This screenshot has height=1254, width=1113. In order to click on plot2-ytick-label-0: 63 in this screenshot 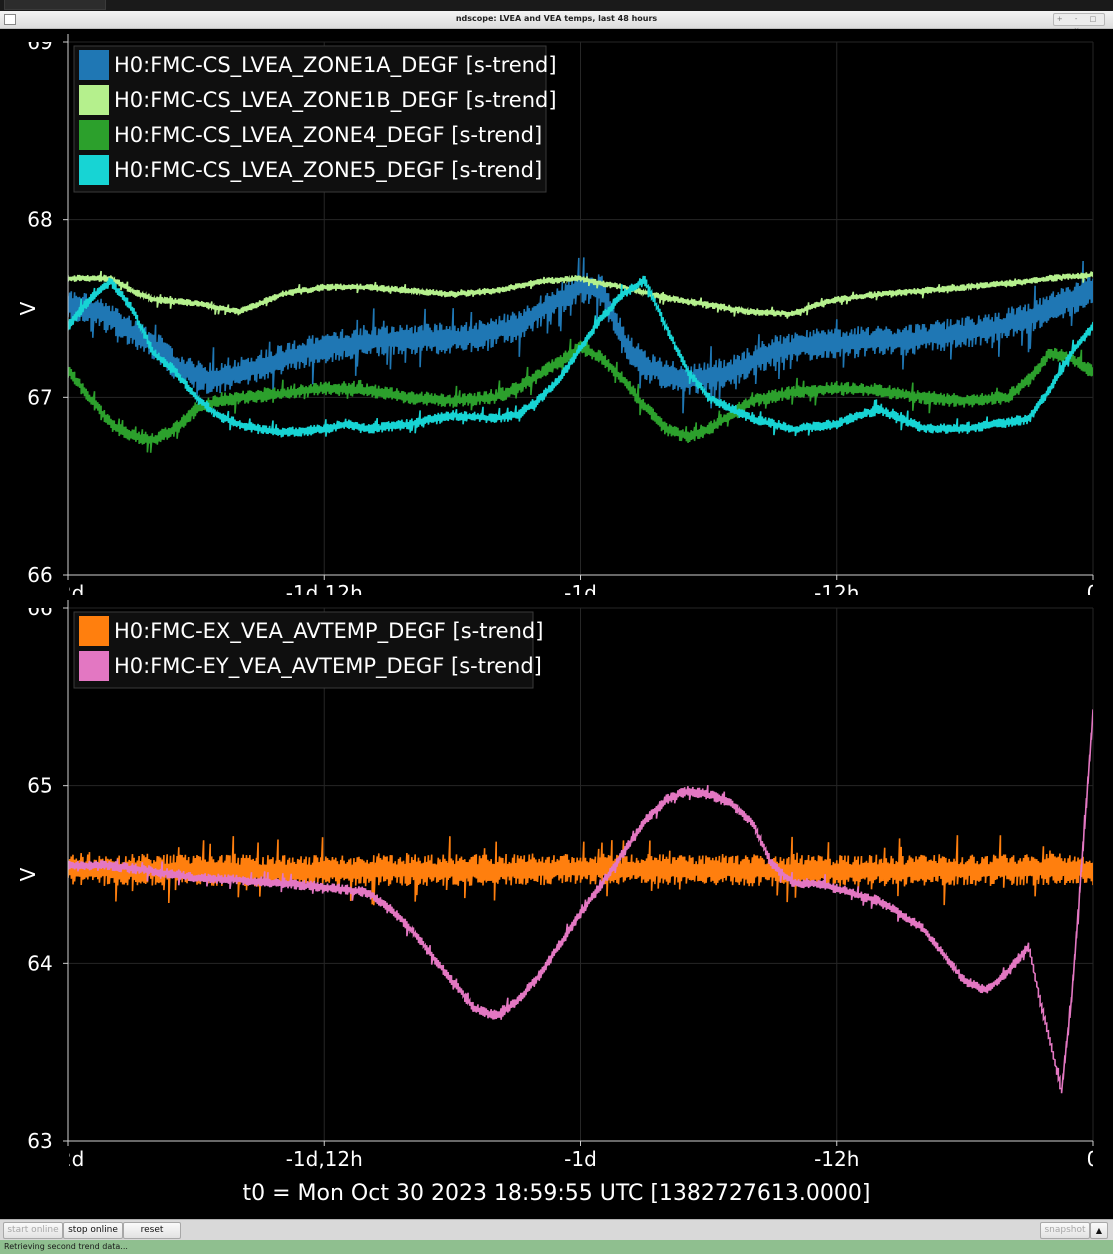, I will do `click(39, 1141)`.